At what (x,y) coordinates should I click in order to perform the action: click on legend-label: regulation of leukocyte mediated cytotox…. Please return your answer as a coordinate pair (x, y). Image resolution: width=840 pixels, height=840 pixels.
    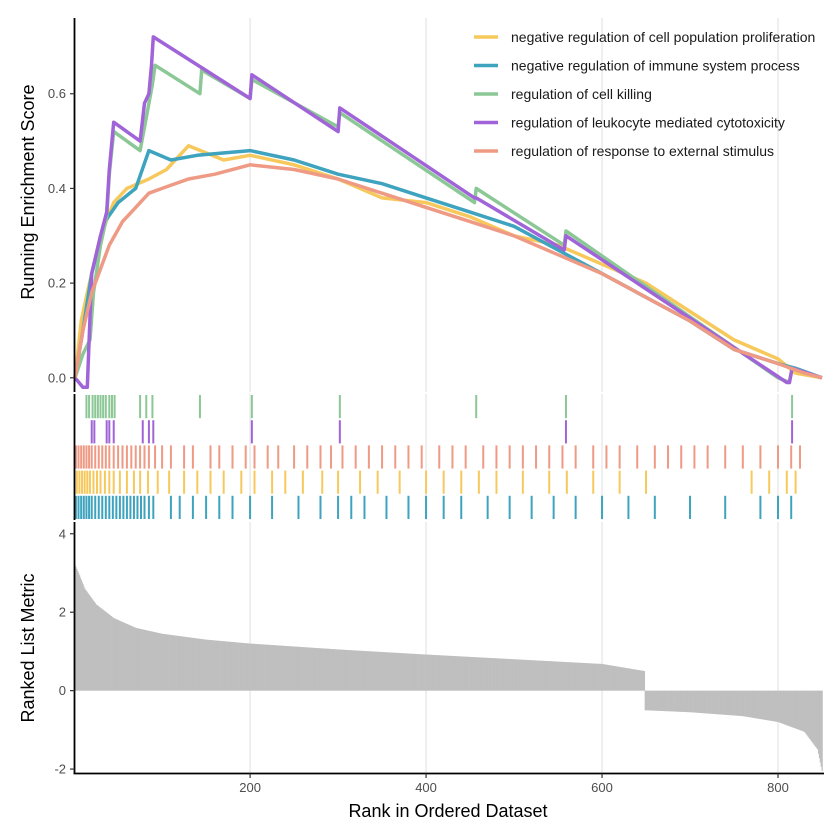
    Looking at the image, I should click on (648, 123).